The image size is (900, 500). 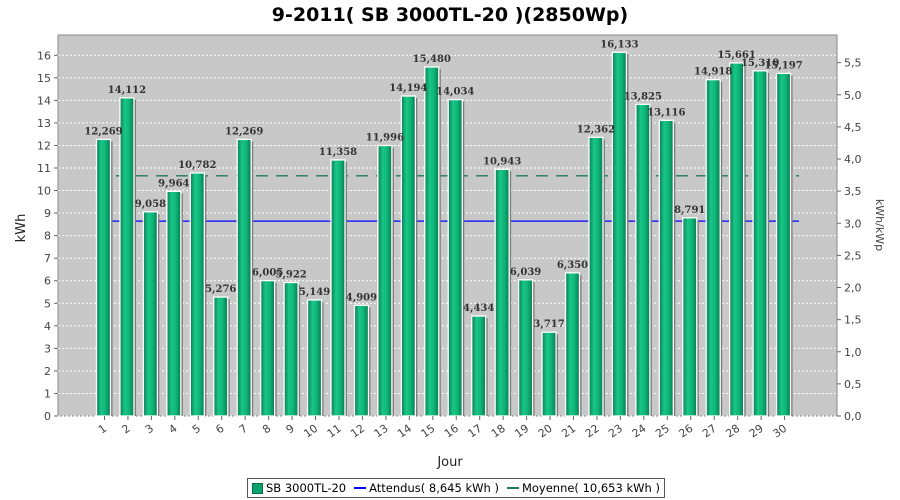 I want to click on x-tick-label: 1, so click(x=102, y=429).